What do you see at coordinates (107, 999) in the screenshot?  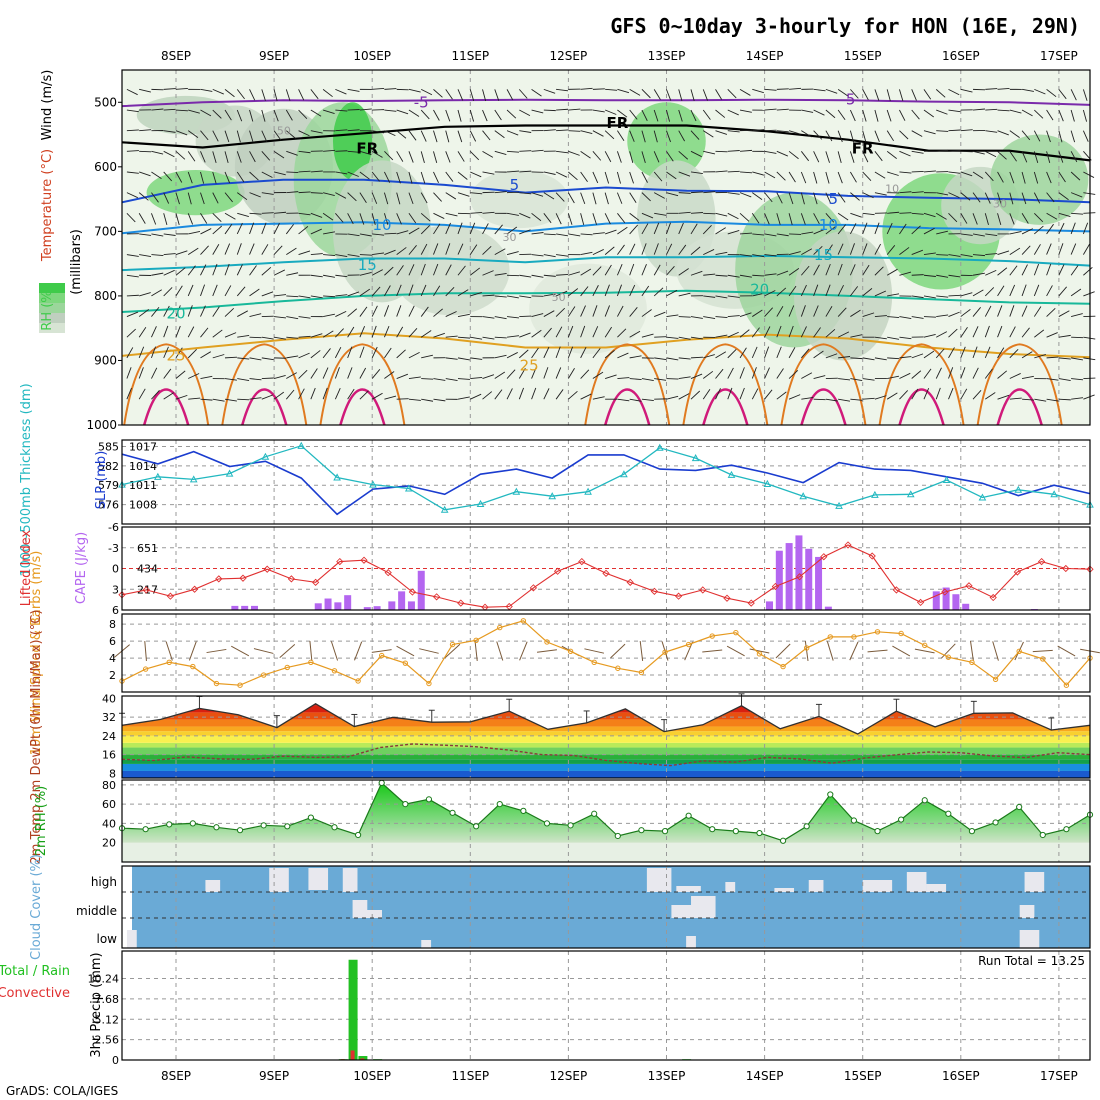 I see `precip-tick-label: 7.68` at bounding box center [107, 999].